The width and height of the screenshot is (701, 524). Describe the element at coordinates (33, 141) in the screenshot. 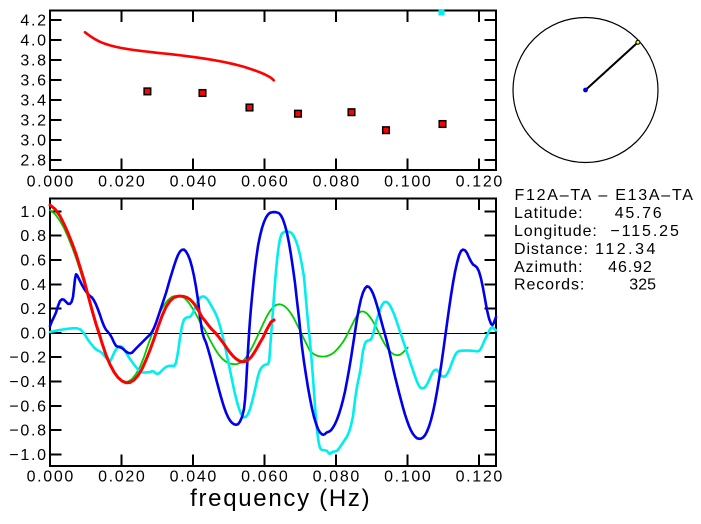

I see `svg-text: 3.0` at that location.